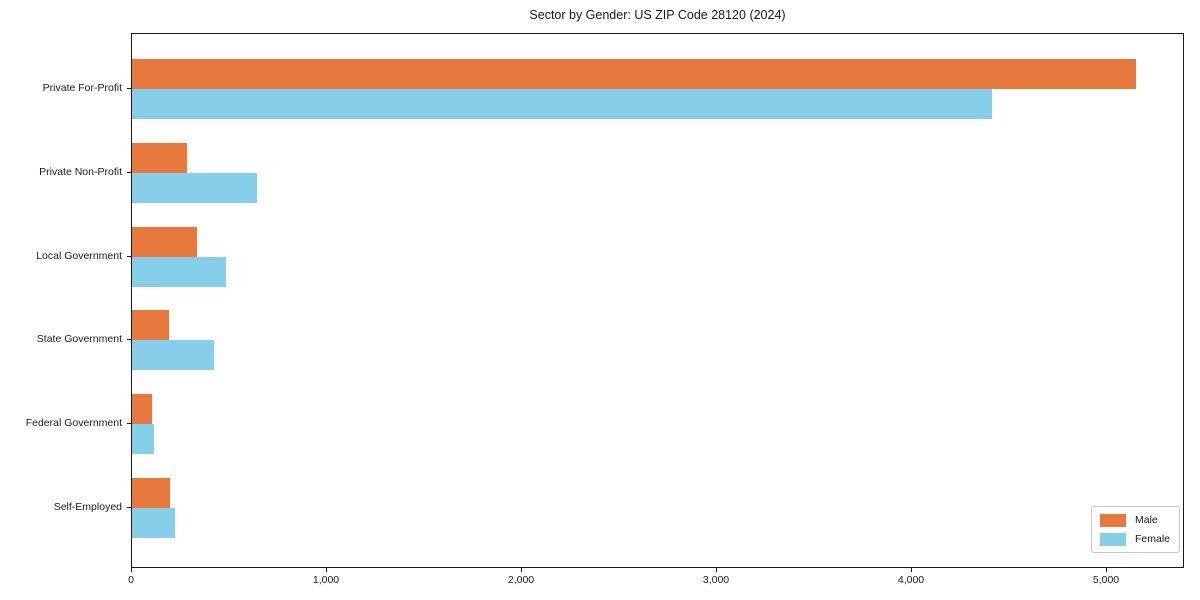 This screenshot has height=600, width=1200. What do you see at coordinates (716, 580) in the screenshot?
I see `x-axis-label-3000: 3,000` at bounding box center [716, 580].